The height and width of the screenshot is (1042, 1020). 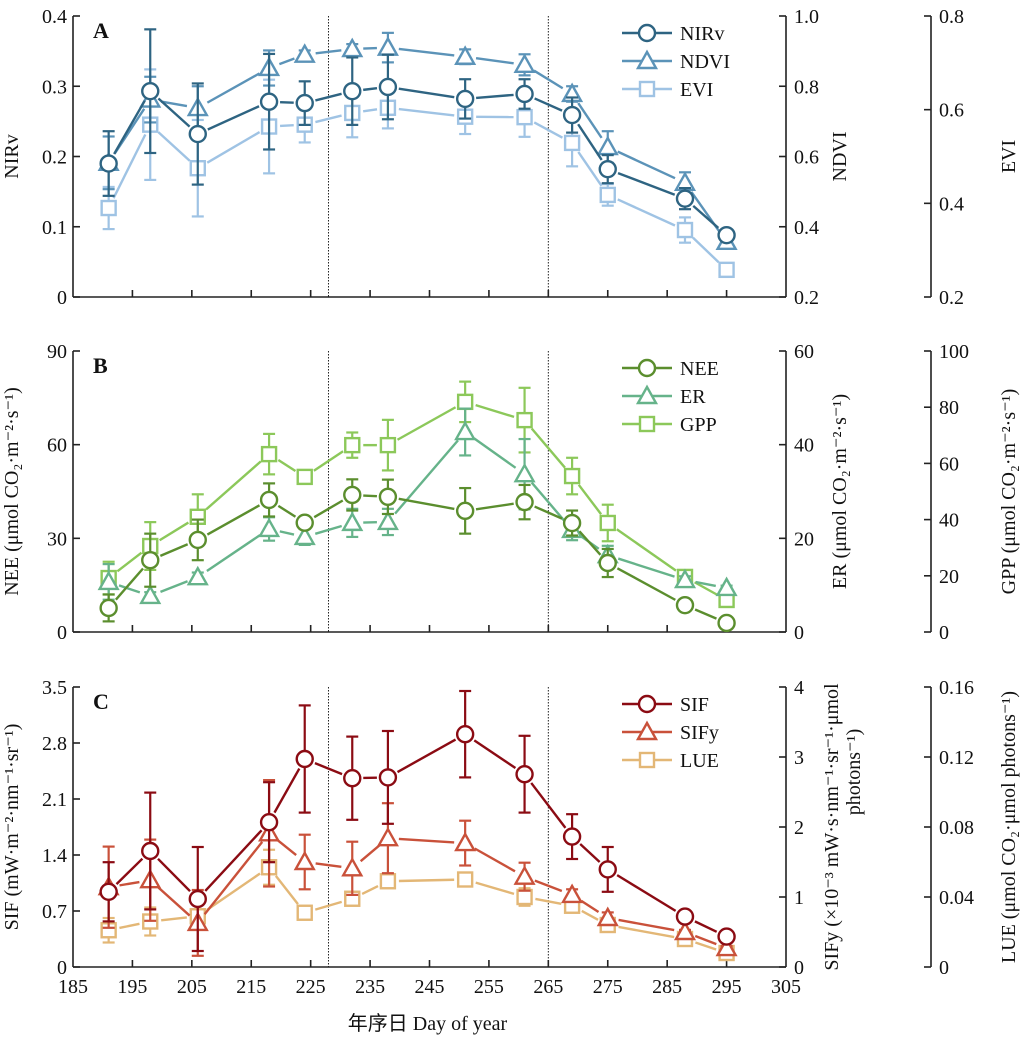 What do you see at coordinates (665, 705) in the screenshot?
I see `legend-item: SIF` at bounding box center [665, 705].